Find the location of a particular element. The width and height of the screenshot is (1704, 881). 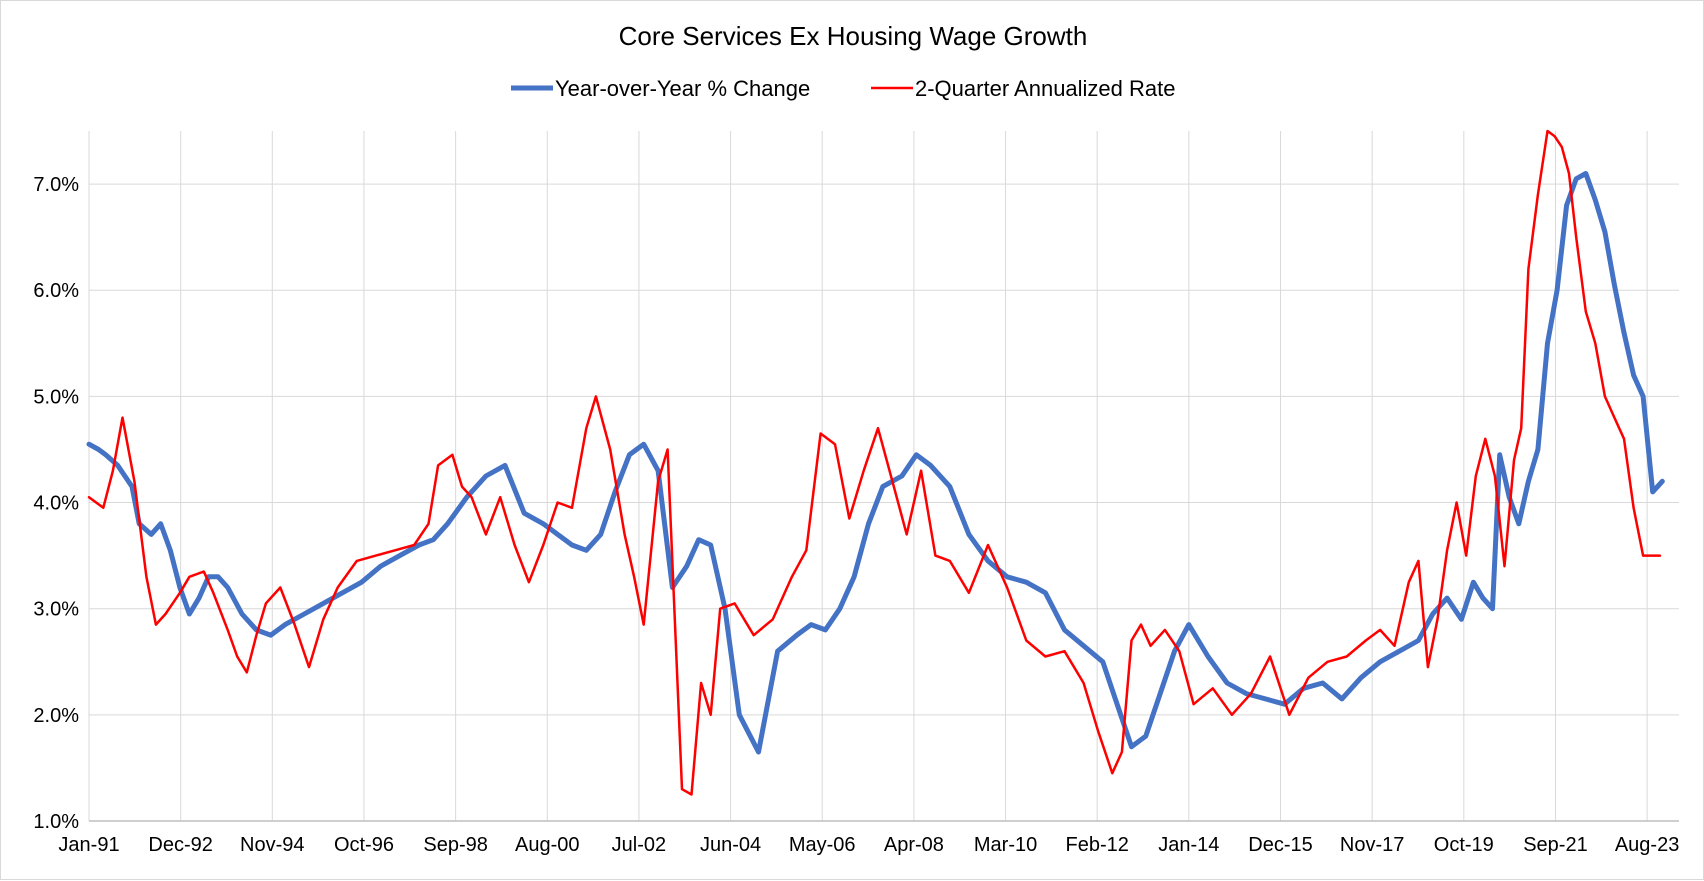

x-tick-label: Dec-15 is located at coordinates (1280, 845).